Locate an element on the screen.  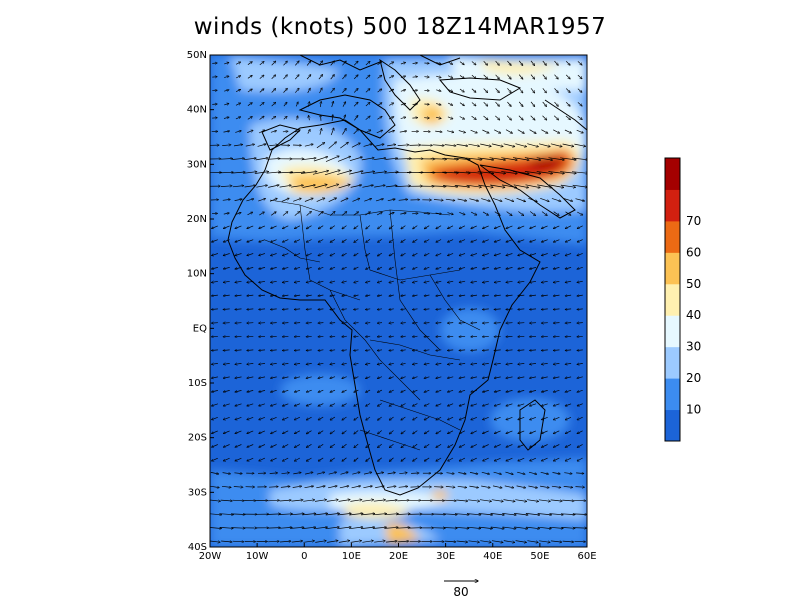
colorbar-swatch is located at coordinates (672, 268).